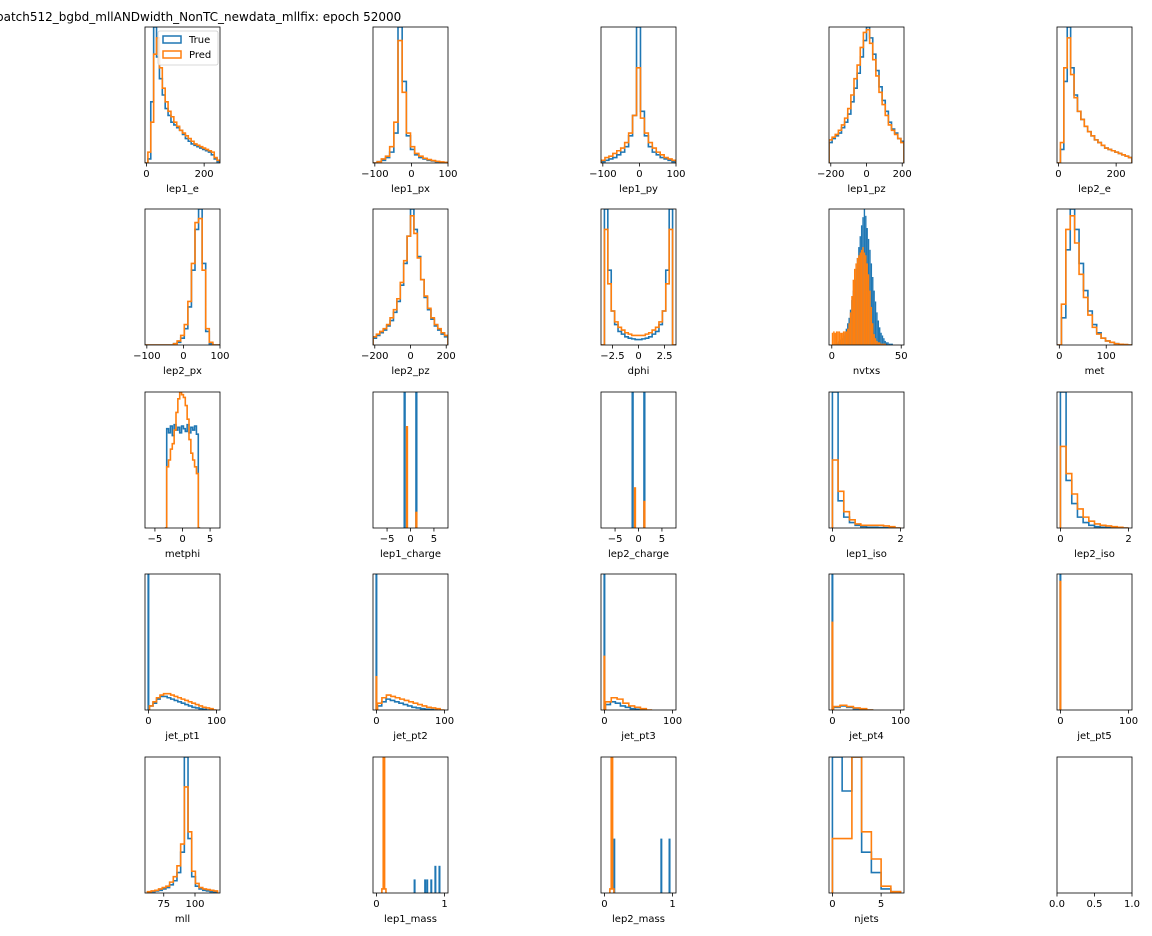 This screenshot has height=936, width=1152. What do you see at coordinates (444, 904) in the screenshot?
I see `x-tick-label: 1` at bounding box center [444, 904].